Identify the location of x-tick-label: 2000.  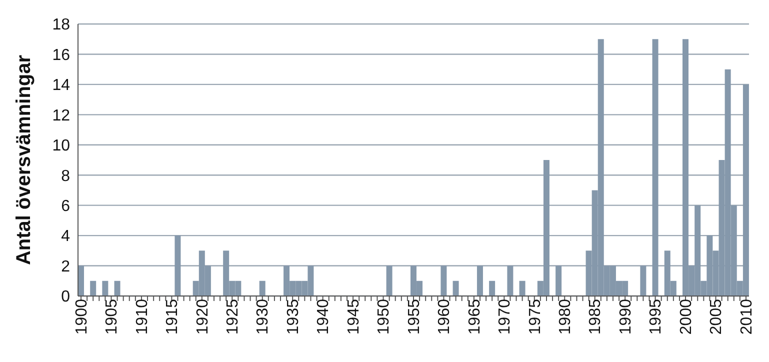
(686, 316).